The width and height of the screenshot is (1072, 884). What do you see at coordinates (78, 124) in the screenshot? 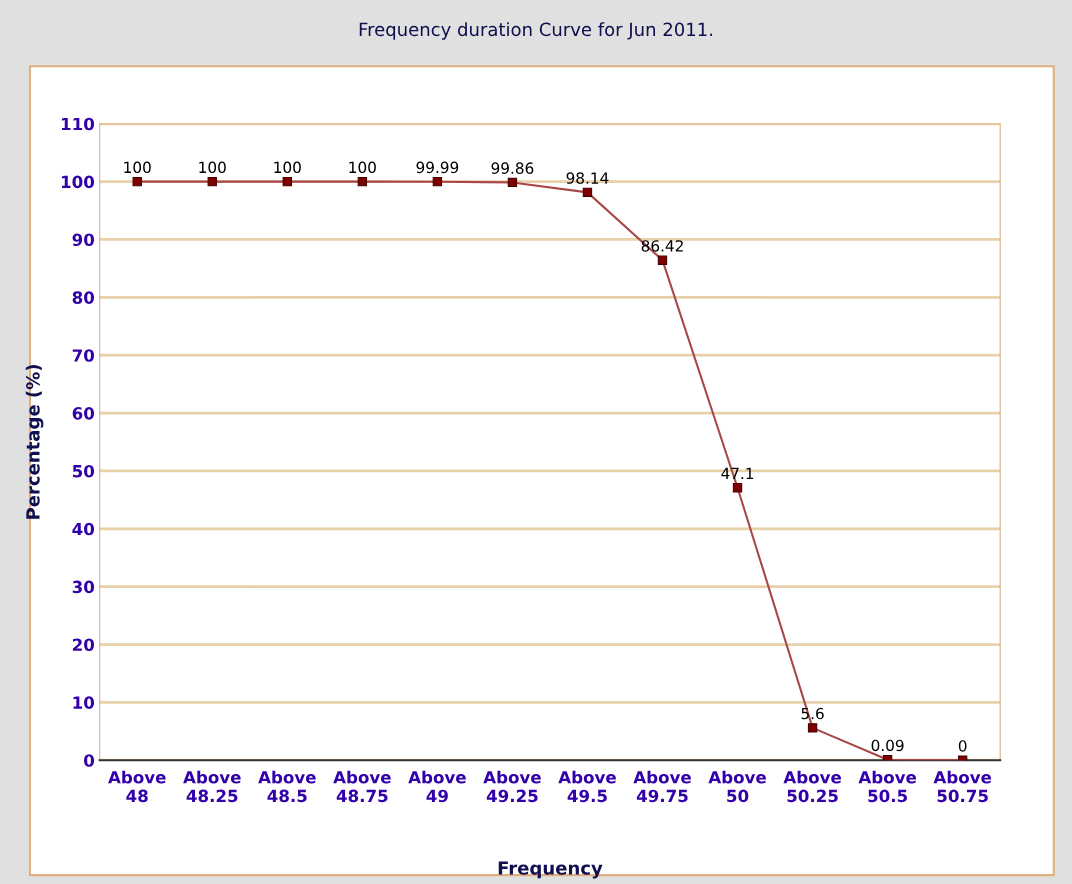
I see `y-tick-label: 110` at bounding box center [78, 124].